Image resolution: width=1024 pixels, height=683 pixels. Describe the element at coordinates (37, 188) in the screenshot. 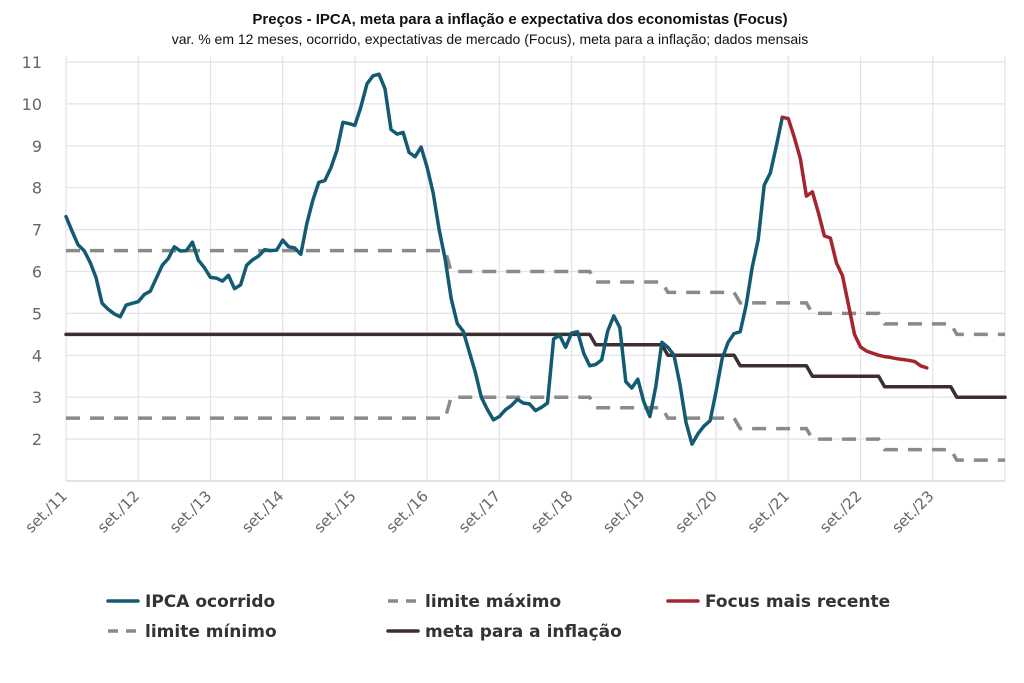

I see `y-tick-label: 8` at that location.